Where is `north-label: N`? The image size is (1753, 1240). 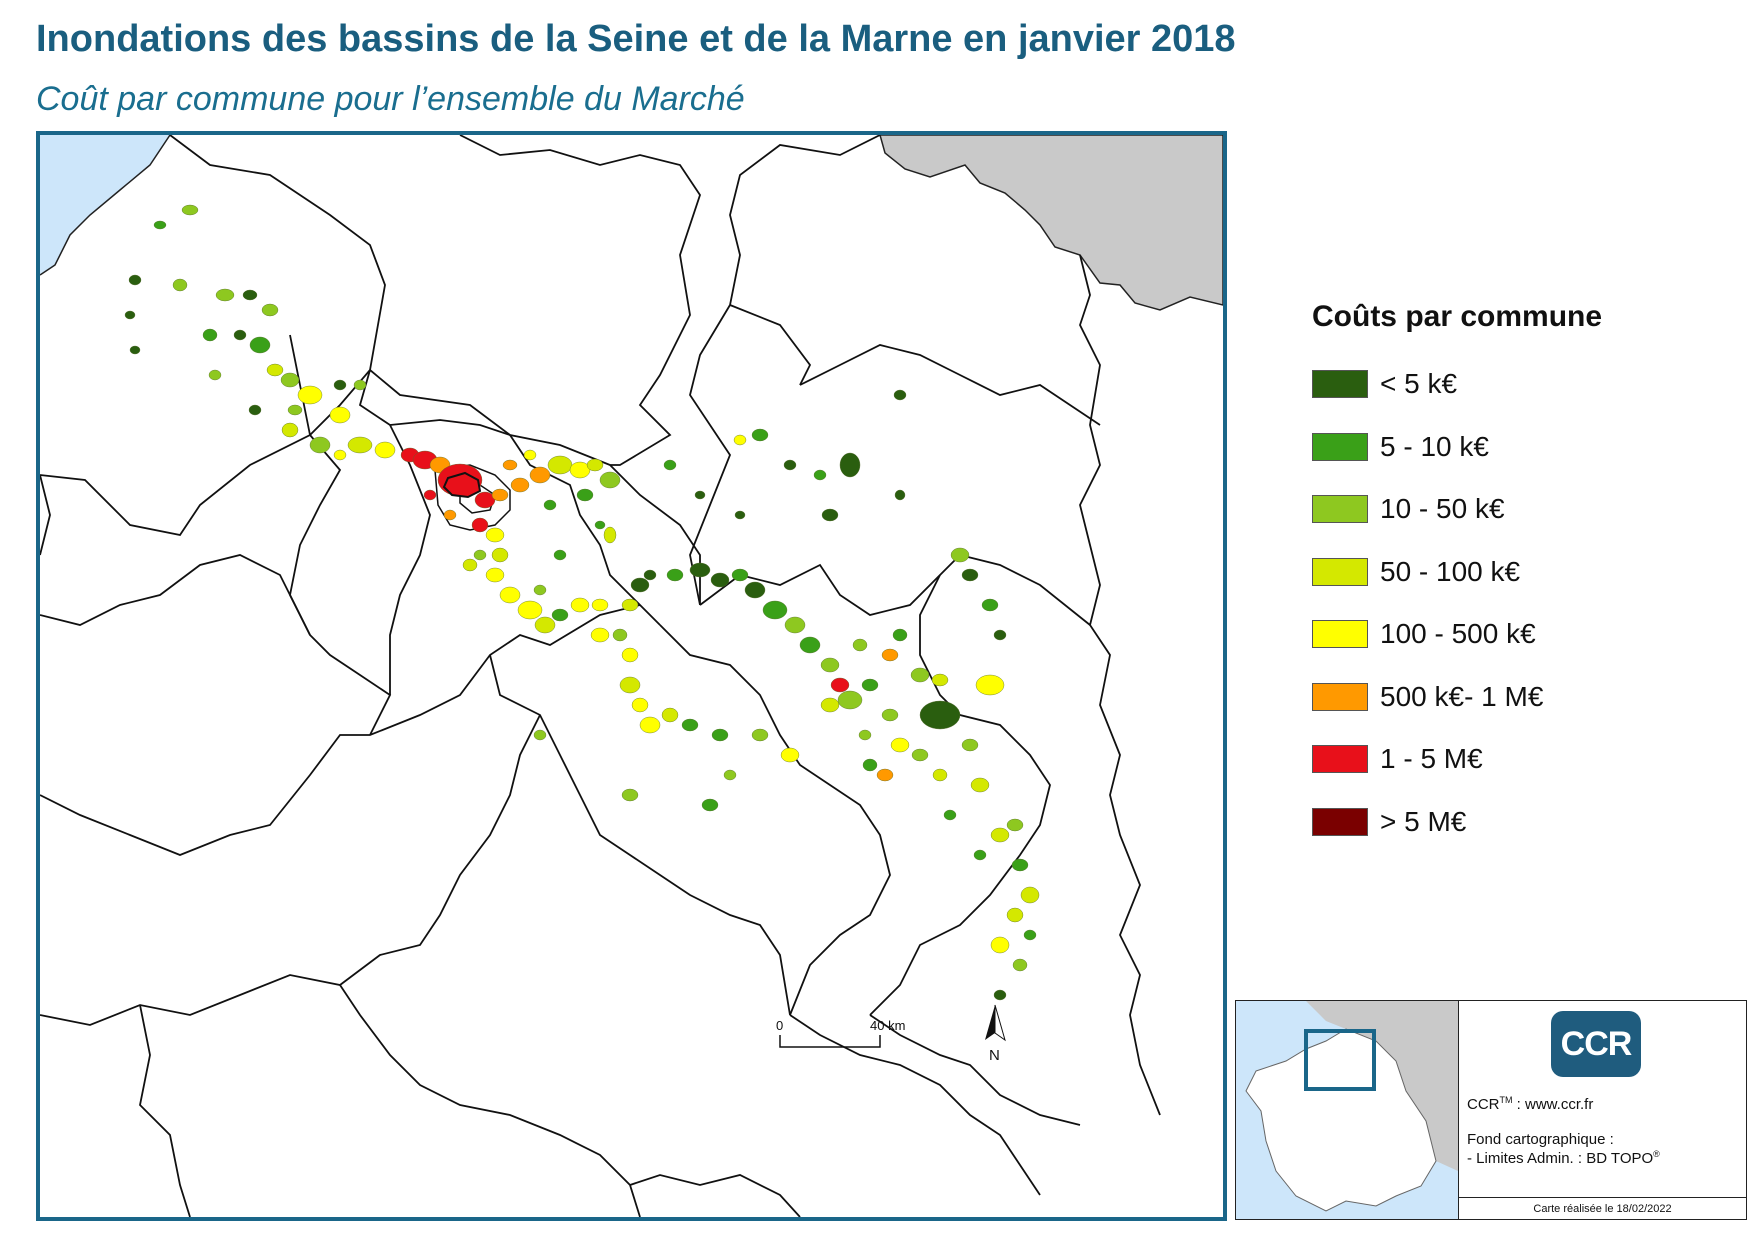 north-label: N is located at coordinates (994, 1055).